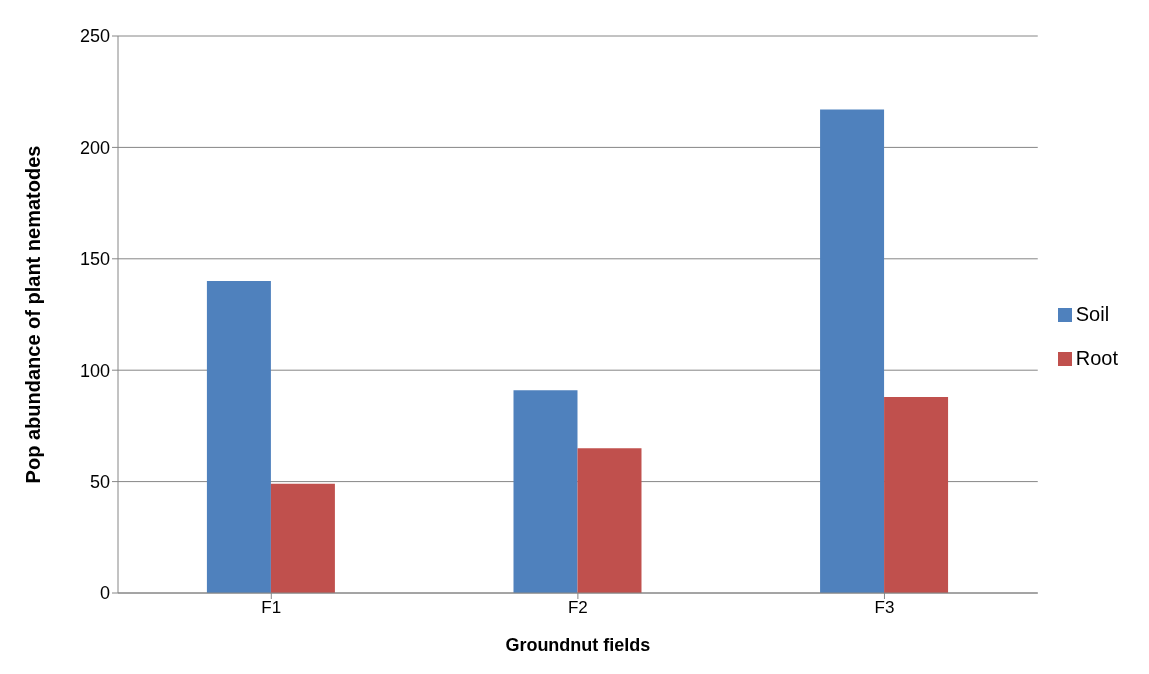  Describe the element at coordinates (884, 608) in the screenshot. I see `x-tick-label: F3` at that location.